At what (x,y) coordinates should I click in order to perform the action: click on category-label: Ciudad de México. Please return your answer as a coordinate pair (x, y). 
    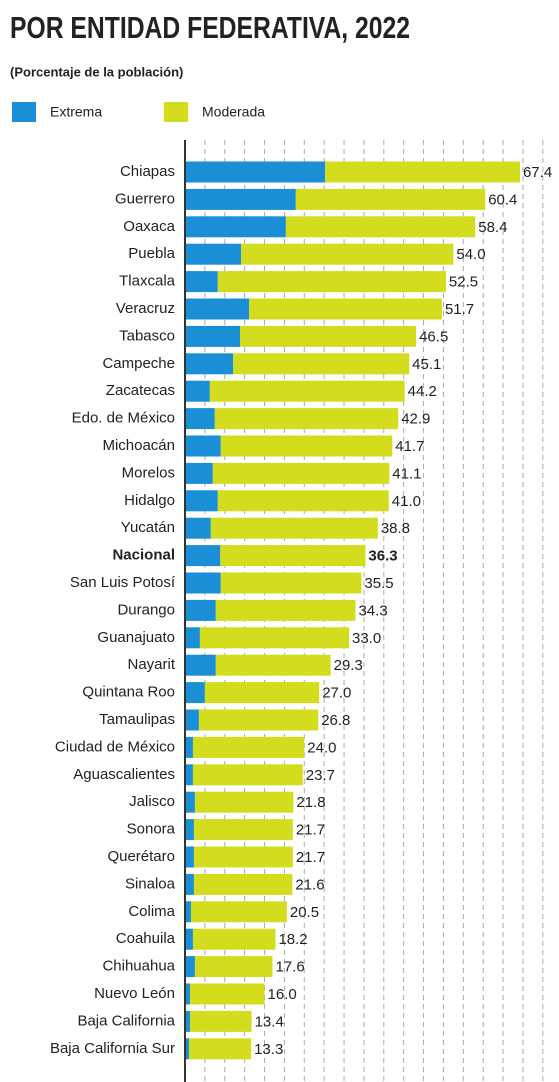
    Looking at the image, I should click on (115, 746).